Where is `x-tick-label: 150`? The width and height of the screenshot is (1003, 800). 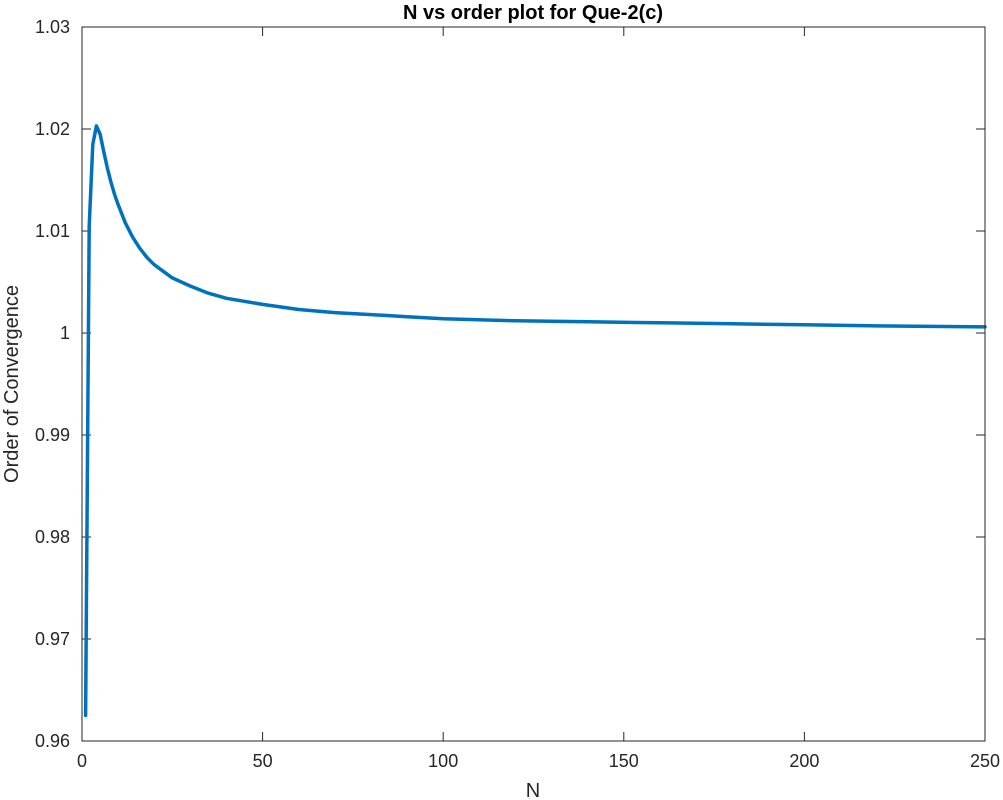 x-tick-label: 150 is located at coordinates (624, 761).